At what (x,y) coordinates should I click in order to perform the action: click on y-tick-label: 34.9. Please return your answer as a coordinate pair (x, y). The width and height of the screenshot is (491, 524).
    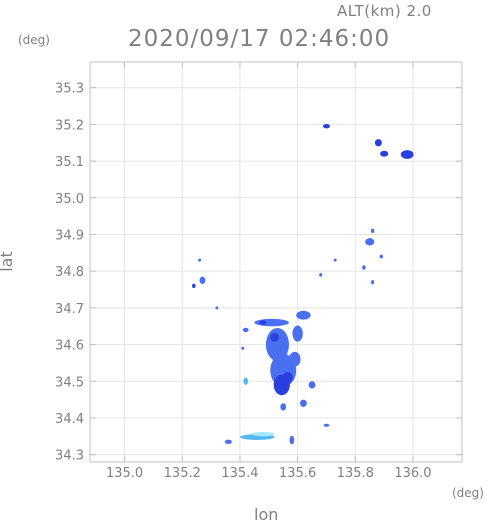
    Looking at the image, I should click on (69, 235).